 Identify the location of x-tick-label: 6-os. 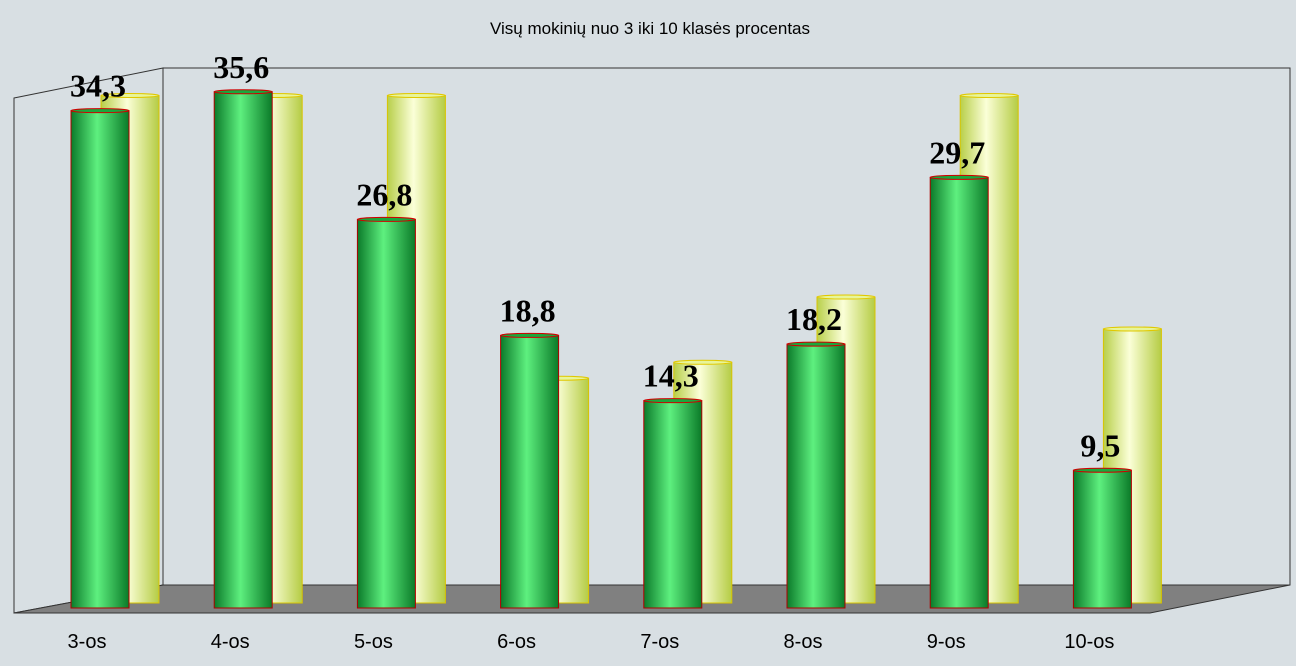
(516, 642).